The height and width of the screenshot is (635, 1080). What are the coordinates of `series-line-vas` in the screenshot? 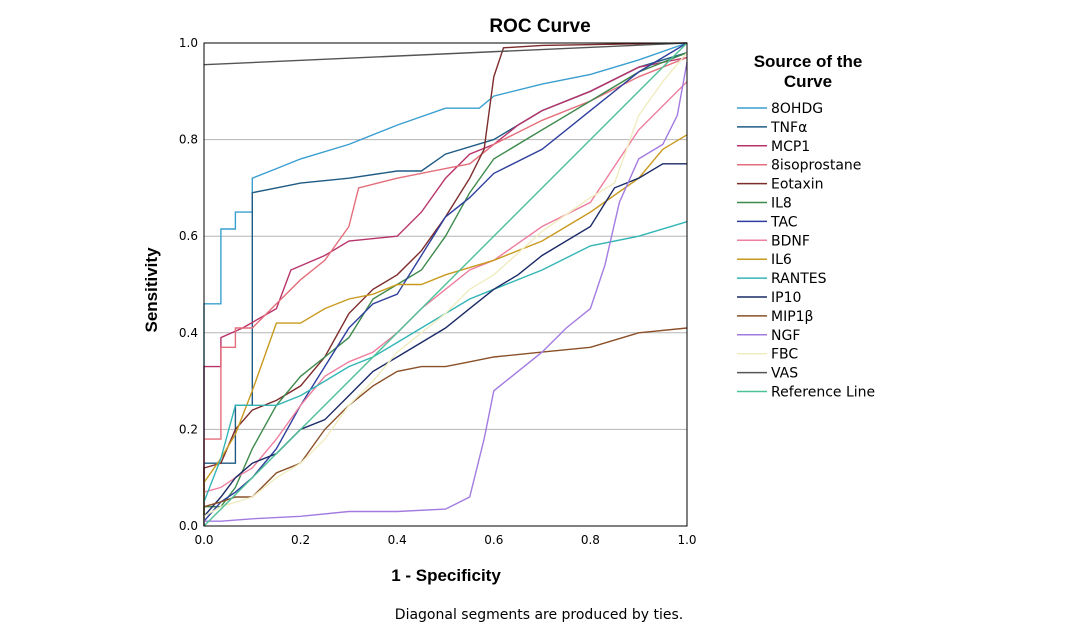 It's located at (445, 54).